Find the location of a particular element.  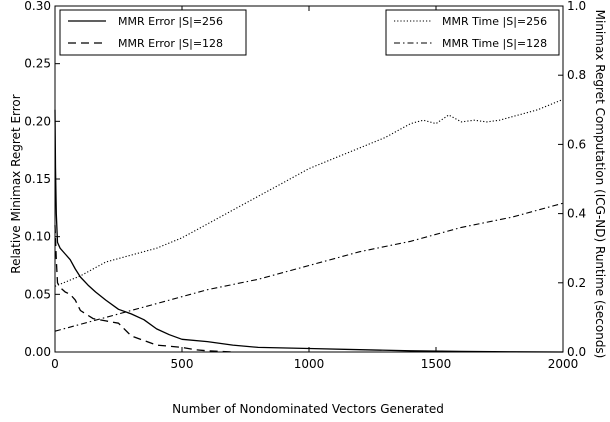

y-tick-label: 0.20 is located at coordinates (37, 121).